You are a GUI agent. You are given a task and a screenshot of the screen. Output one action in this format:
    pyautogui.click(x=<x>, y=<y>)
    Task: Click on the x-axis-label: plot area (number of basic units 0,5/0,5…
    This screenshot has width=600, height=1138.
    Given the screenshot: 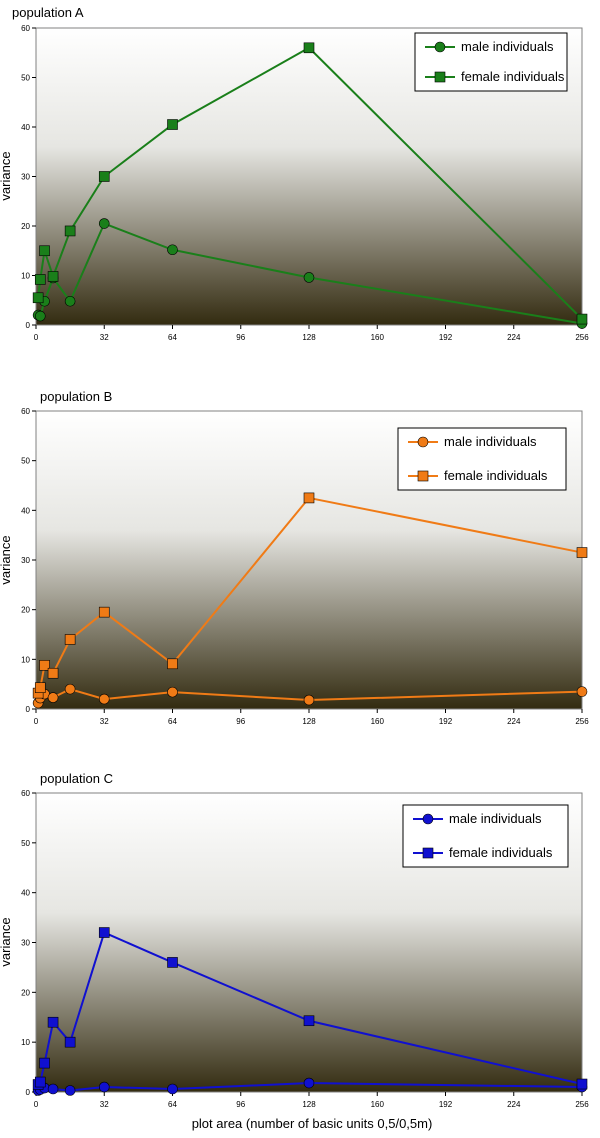 What is the action you would take?
    pyautogui.click(x=312, y=1123)
    